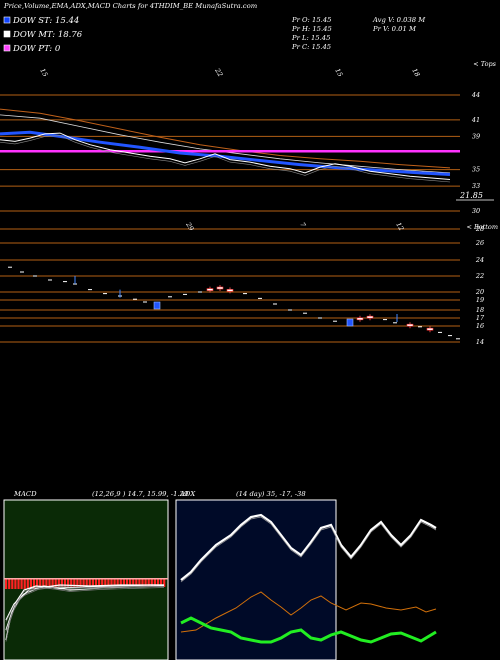 This screenshot has height=660, width=500. Describe the element at coordinates (479, 243) in the screenshot. I see `y-tick-label: 26` at that location.